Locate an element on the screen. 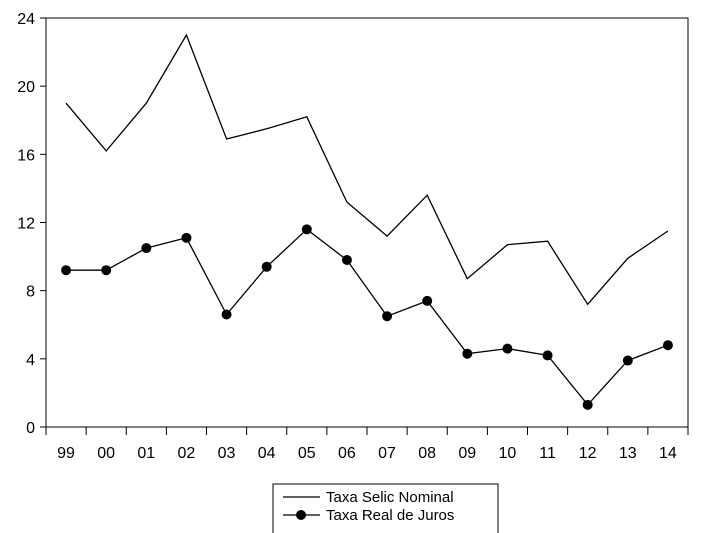 The image size is (716, 533). y-tick-label: 20 is located at coordinates (26, 87).